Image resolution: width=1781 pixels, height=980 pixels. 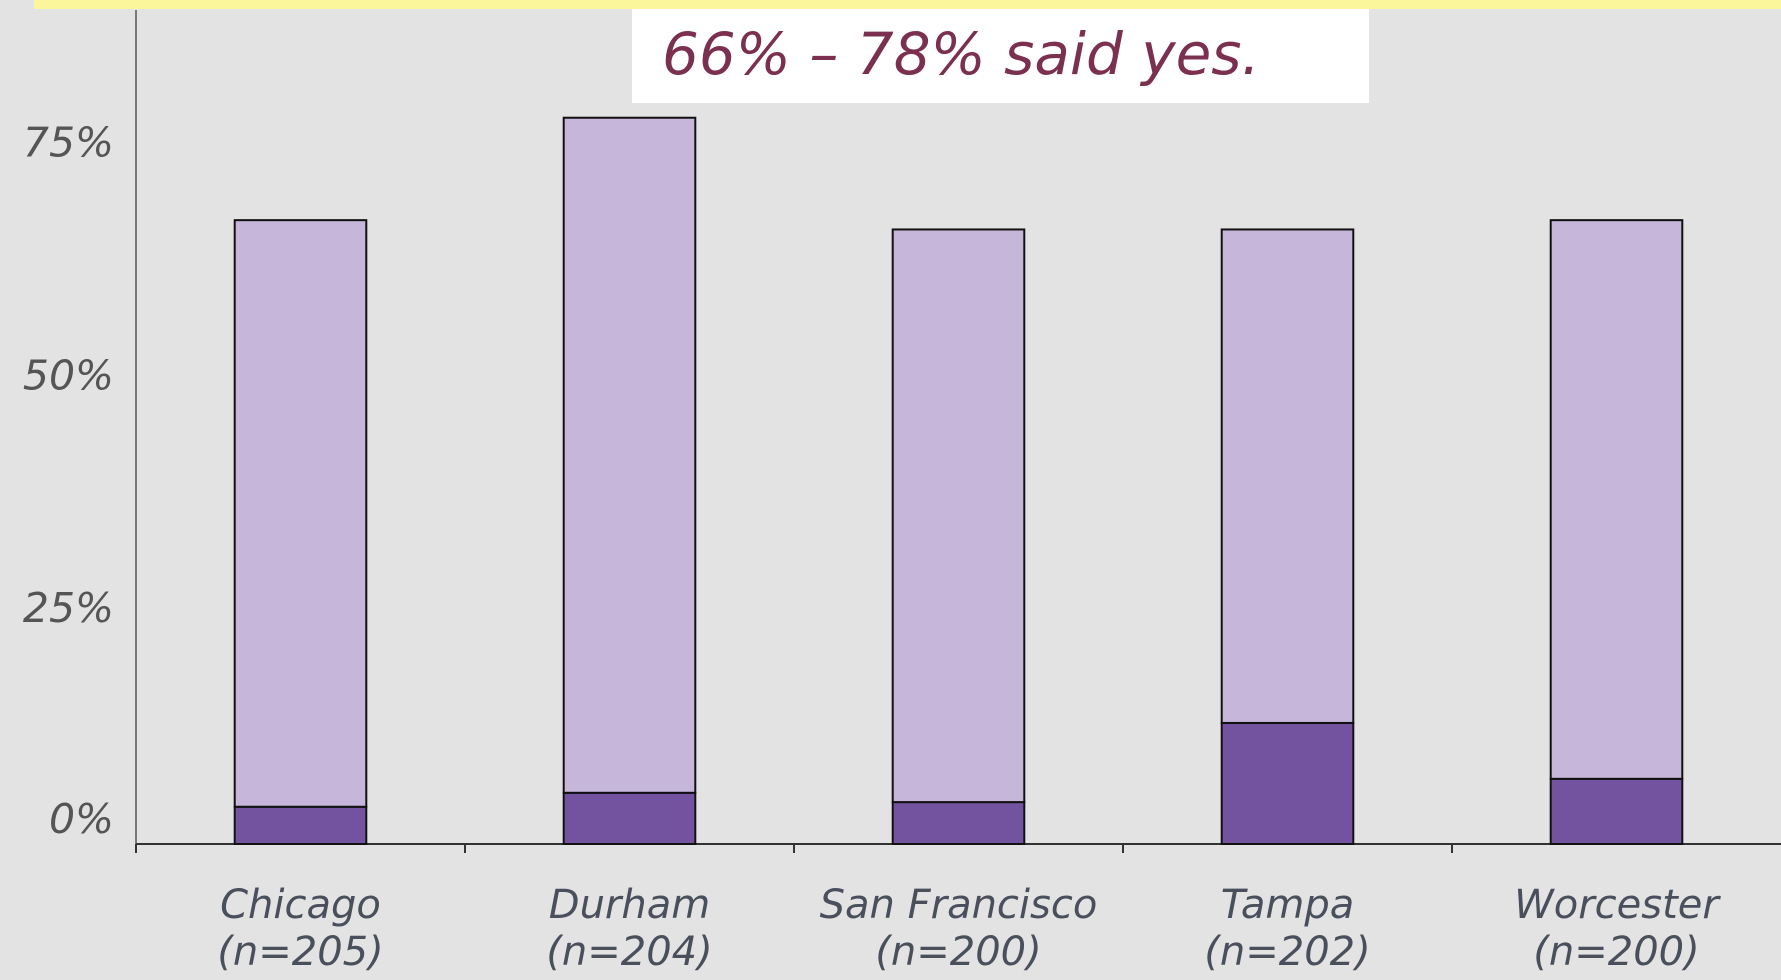 What do you see at coordinates (81, 819) in the screenshot?
I see `y-tick-label: 0%` at bounding box center [81, 819].